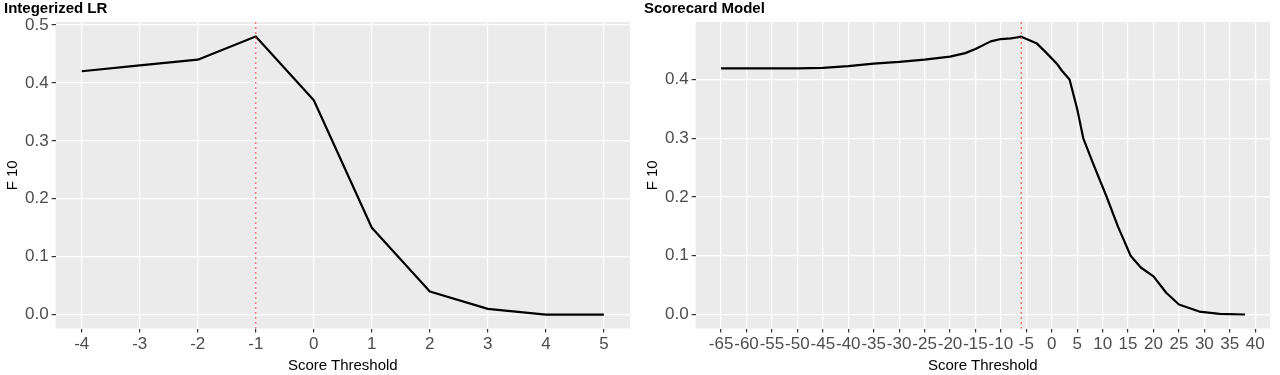 The height and width of the screenshot is (375, 1280). I want to click on x-tick-label: -35, so click(873, 344).